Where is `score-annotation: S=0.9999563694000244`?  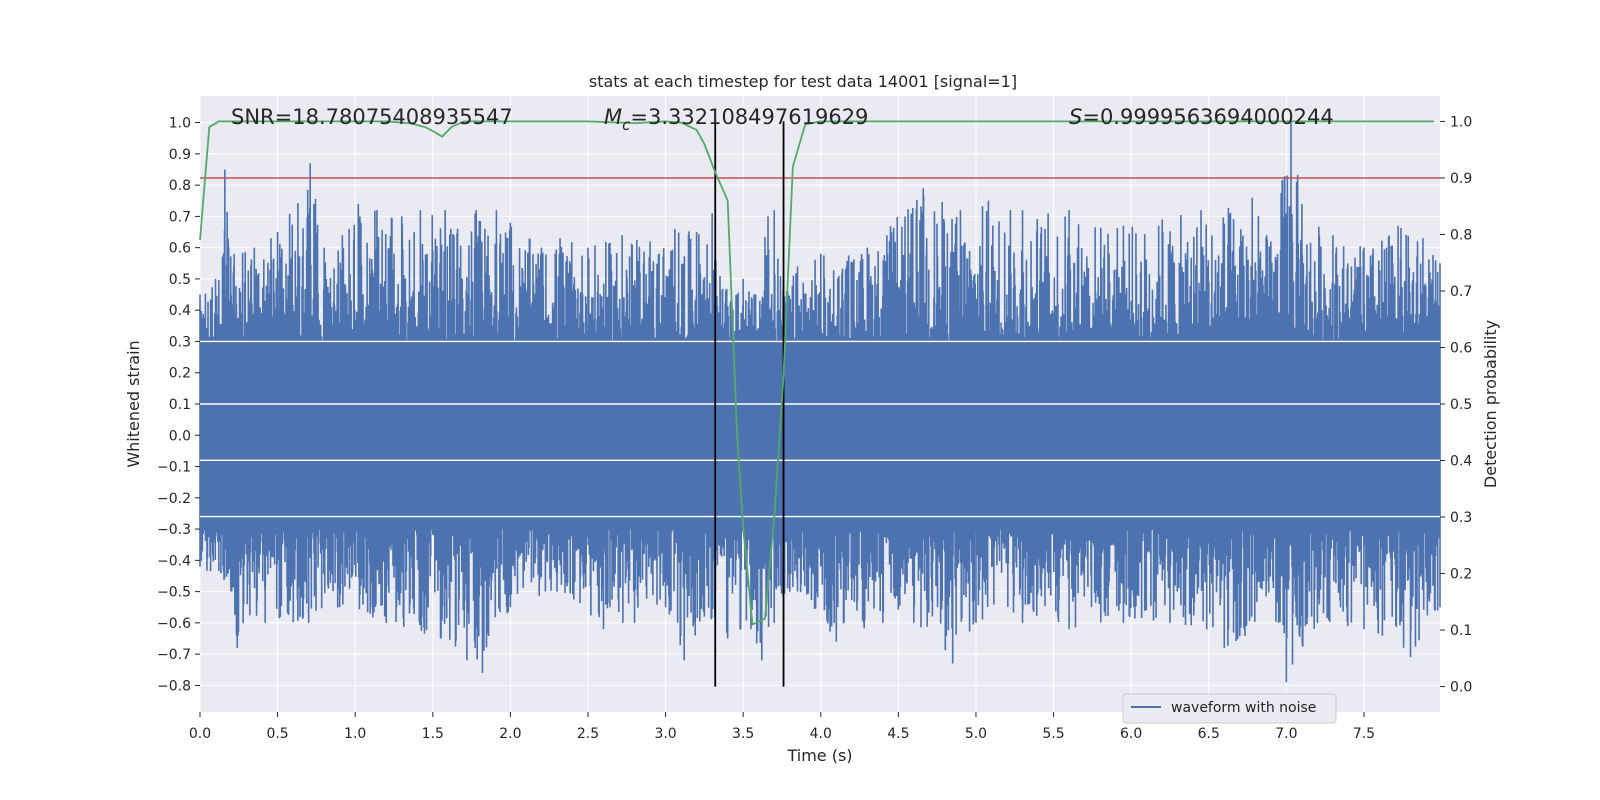 score-annotation: S=0.9999563694000244 is located at coordinates (1201, 117).